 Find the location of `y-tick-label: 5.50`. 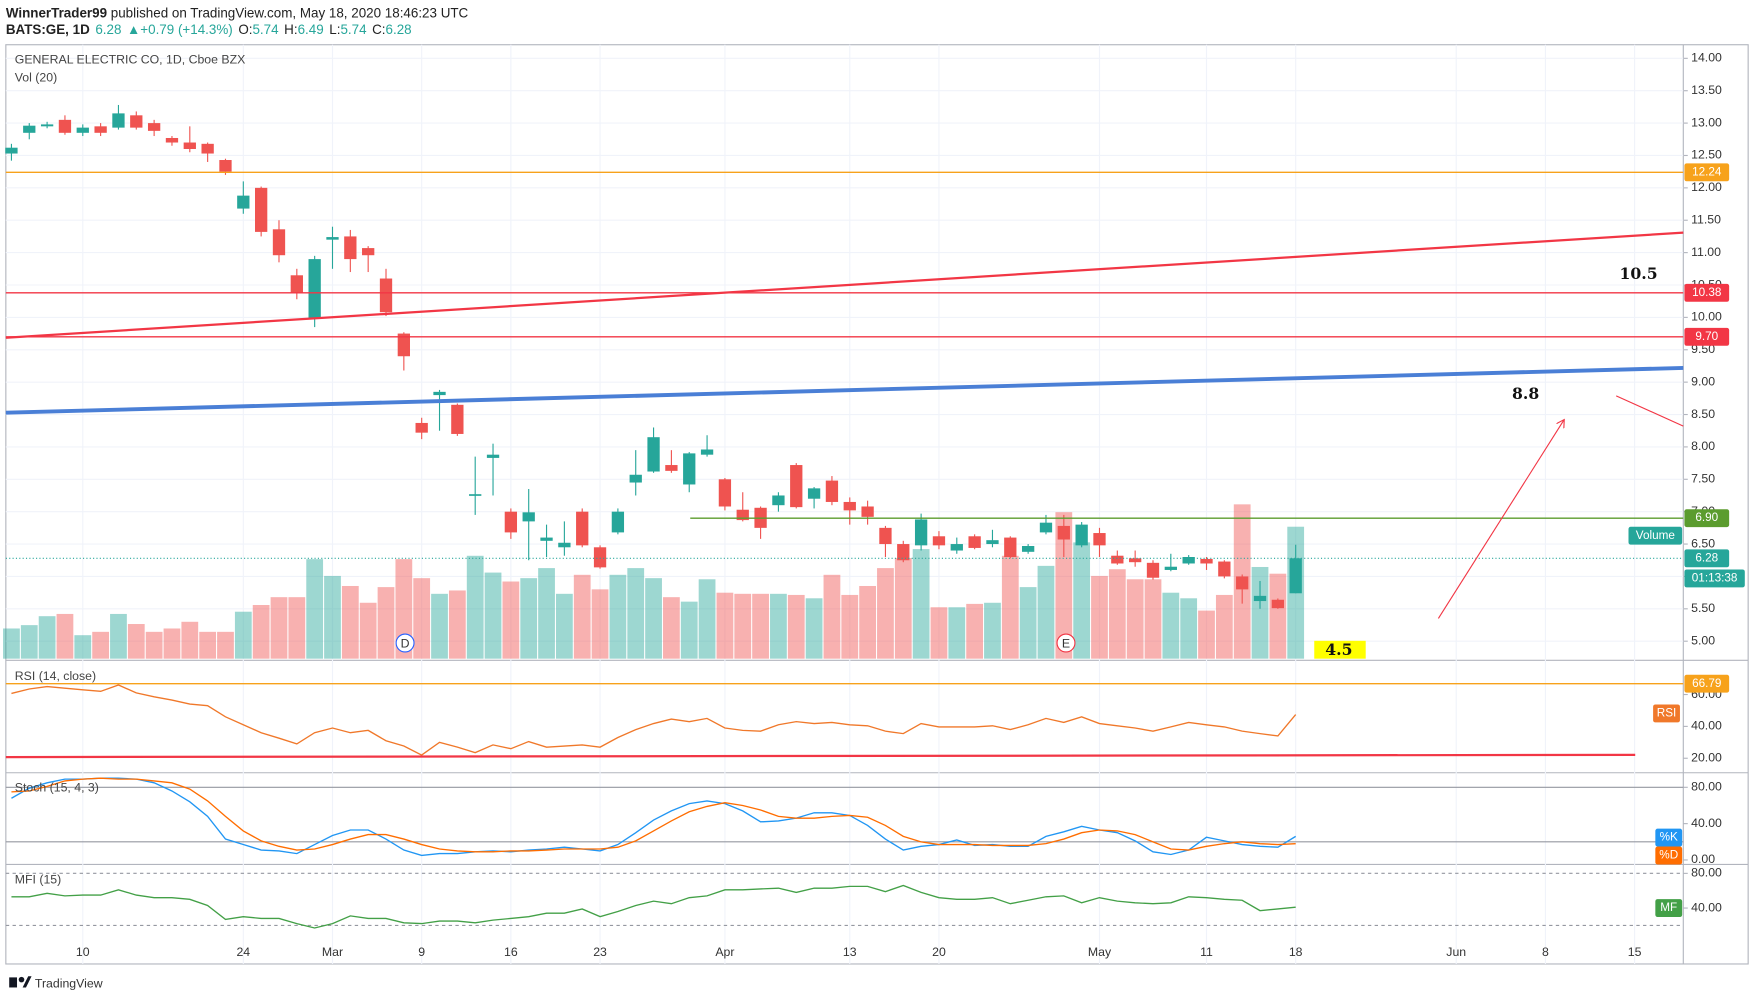

y-tick-label: 5.50 is located at coordinates (1703, 608).